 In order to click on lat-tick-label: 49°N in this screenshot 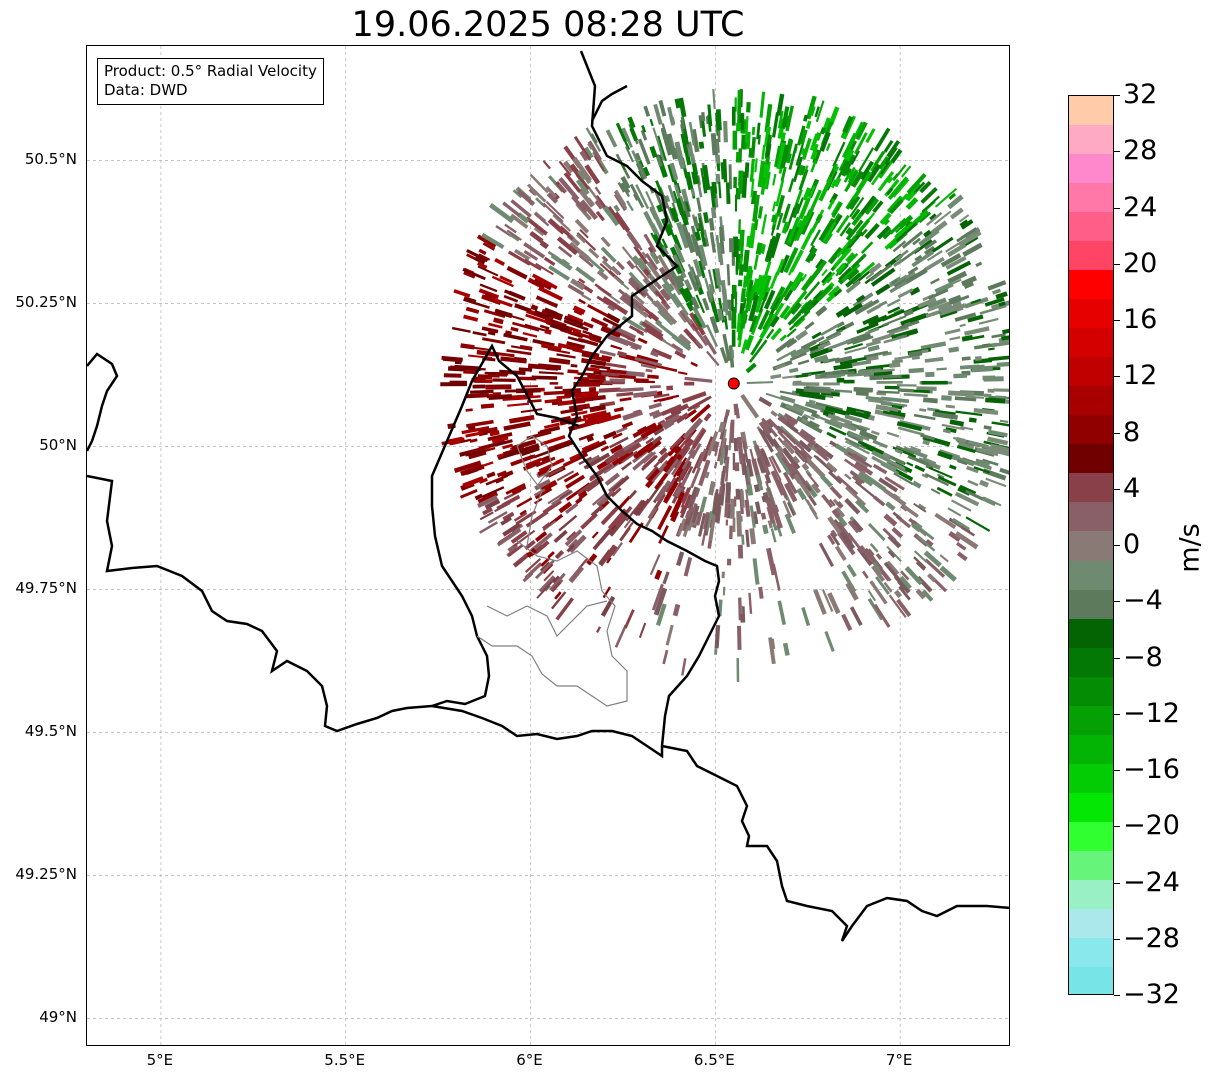, I will do `click(58, 1017)`.